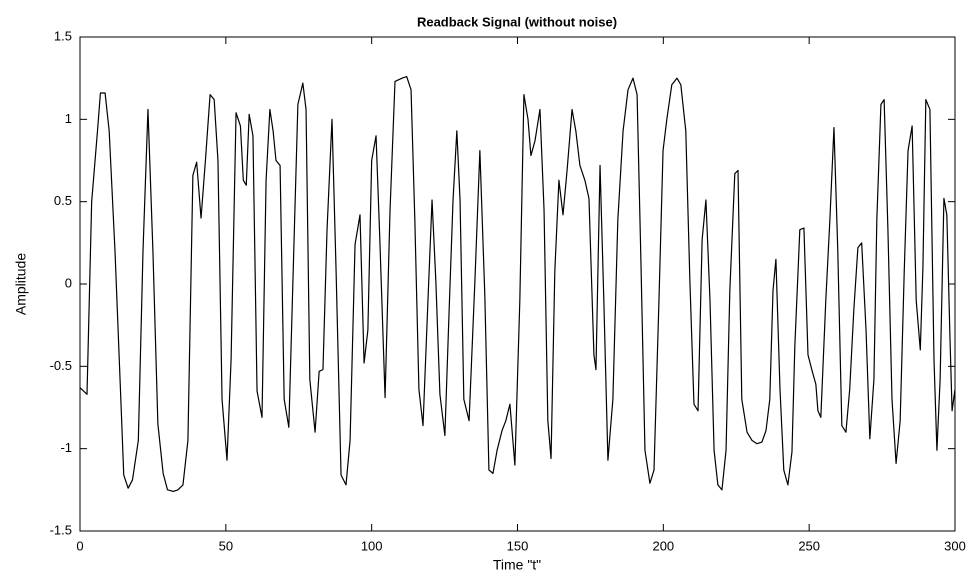 The image size is (973, 575). I want to click on chart-title: Readback Signal (without noise), so click(517, 21).